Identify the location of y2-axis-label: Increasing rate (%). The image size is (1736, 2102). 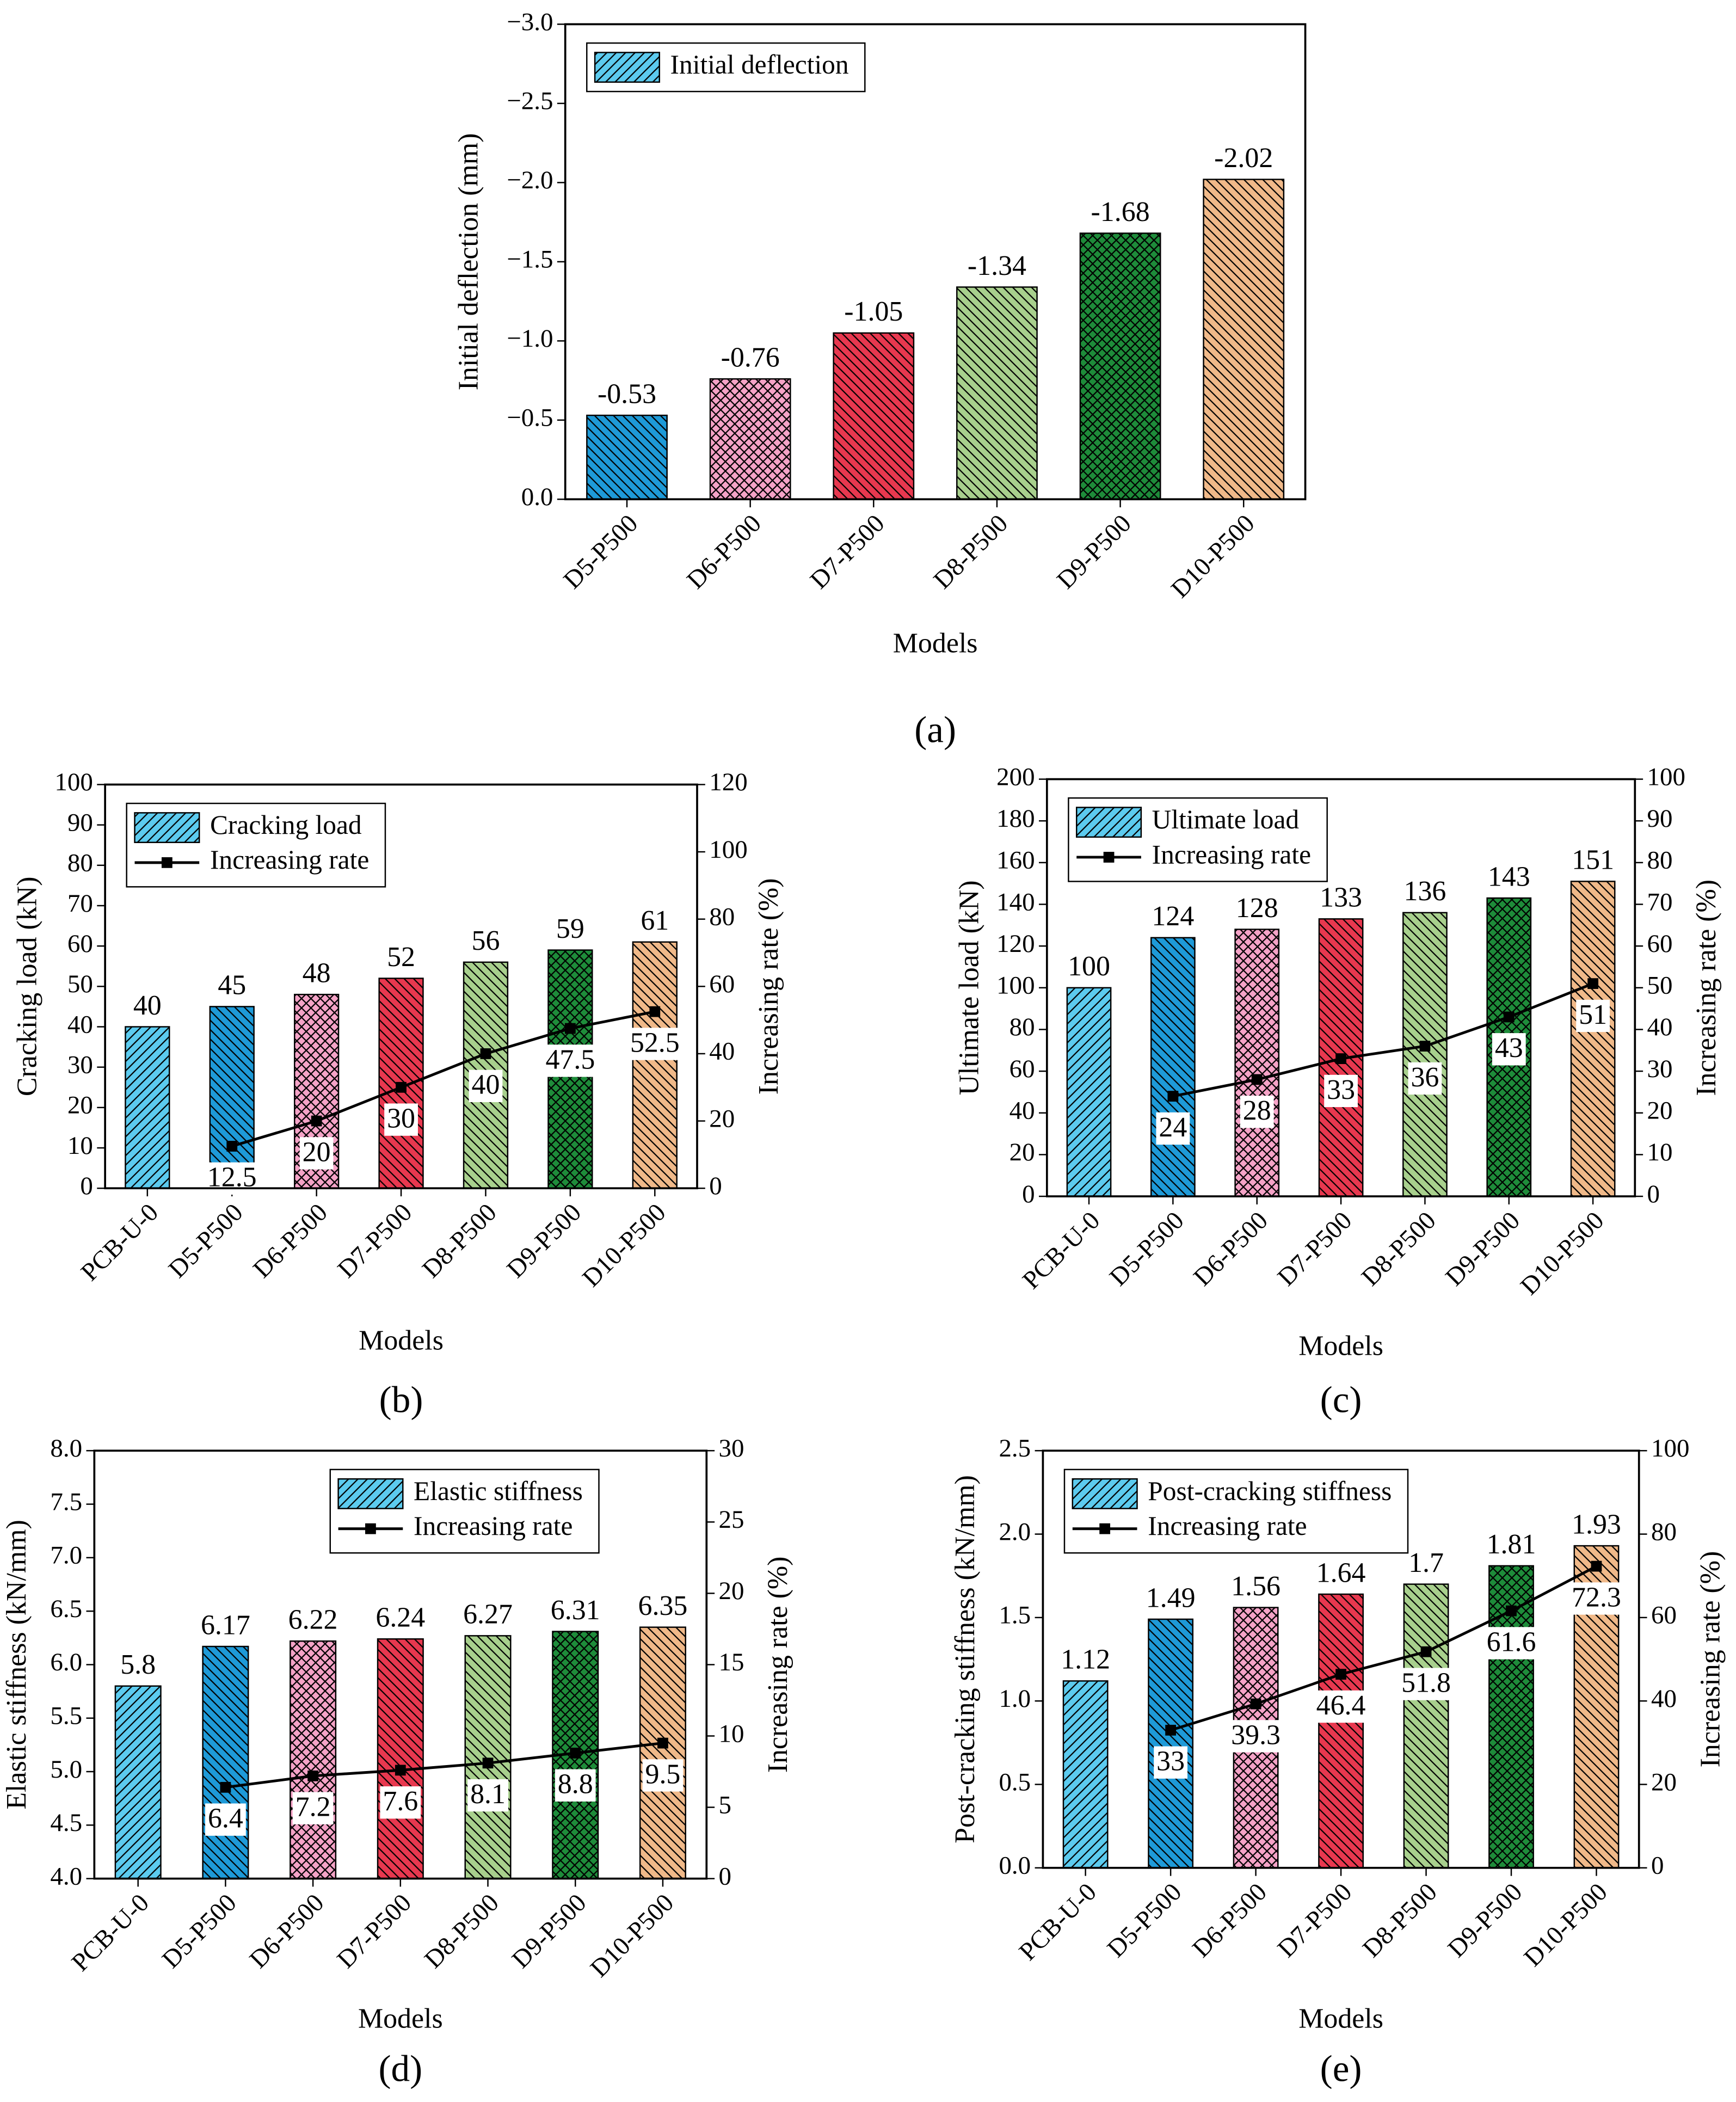
(1706, 988).